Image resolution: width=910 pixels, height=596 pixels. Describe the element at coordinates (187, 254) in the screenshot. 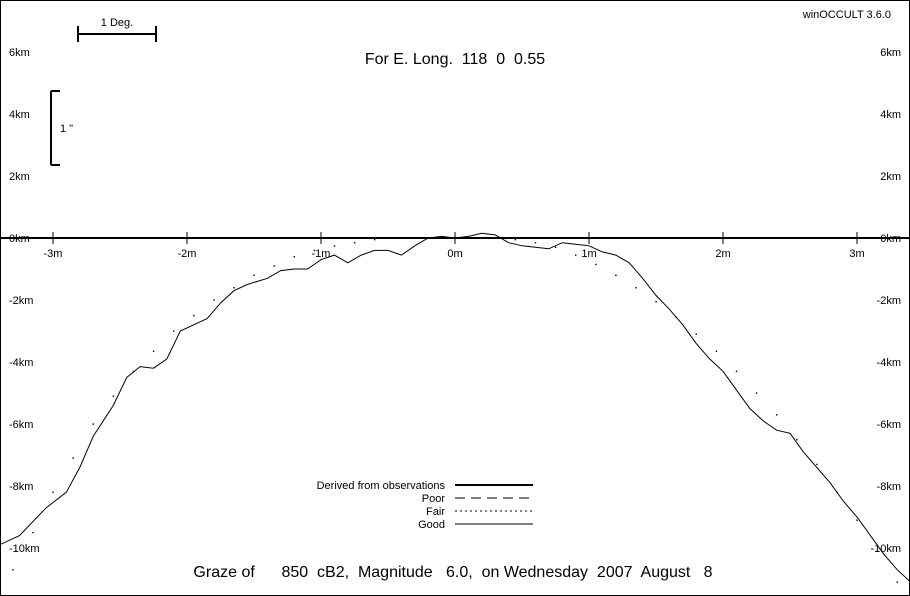

I see `x-tick-label: -2m` at that location.